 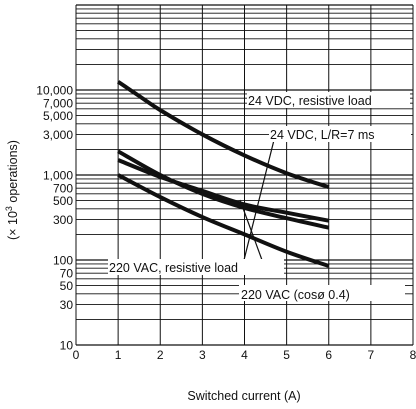 I want to click on y-tick-label: 70, so click(x=67, y=274).